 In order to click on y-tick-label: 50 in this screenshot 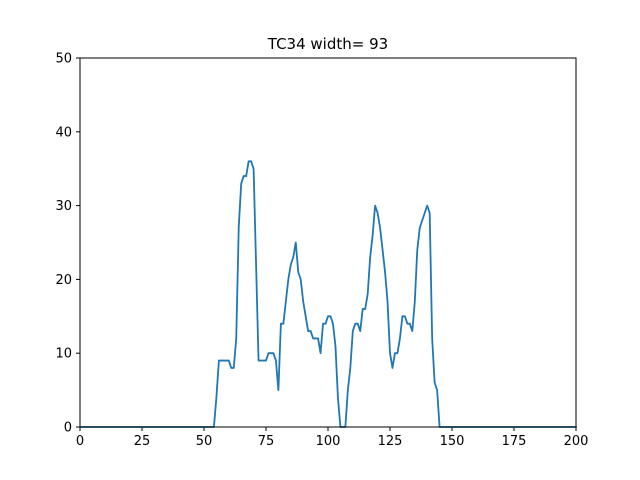, I will do `click(63, 59)`.